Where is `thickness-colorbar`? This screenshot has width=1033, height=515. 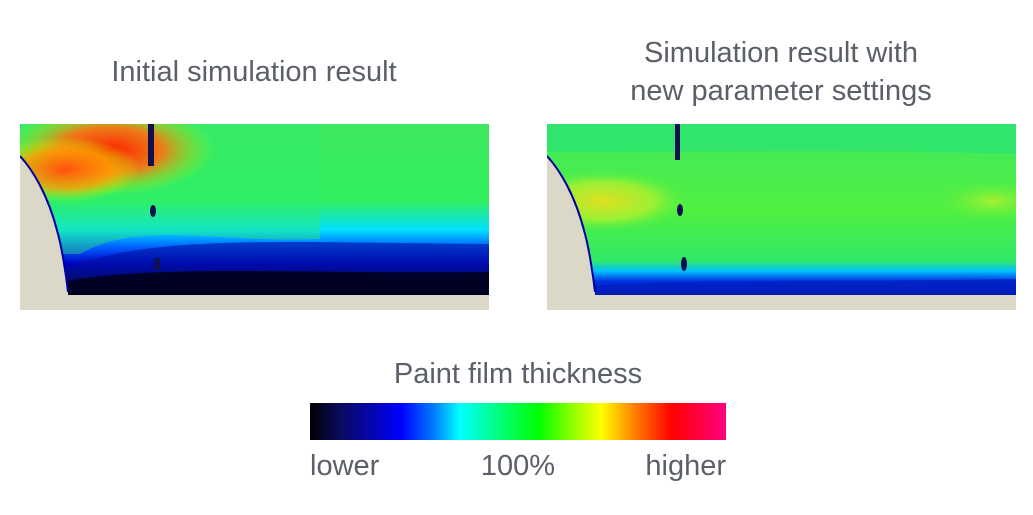
thickness-colorbar is located at coordinates (518, 421).